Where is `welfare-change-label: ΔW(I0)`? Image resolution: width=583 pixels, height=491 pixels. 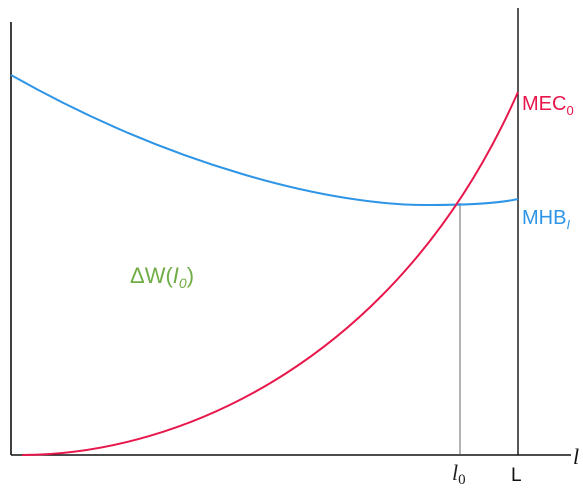
welfare-change-label: ΔW(I0) is located at coordinates (162, 277).